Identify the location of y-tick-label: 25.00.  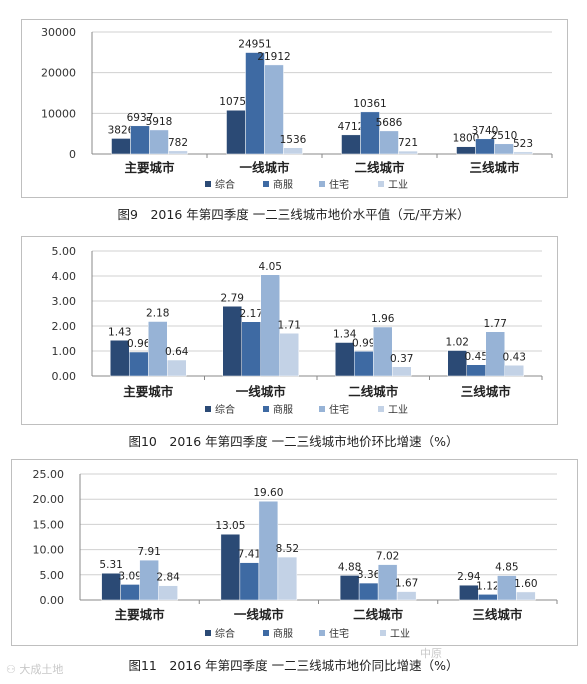
(49, 474).